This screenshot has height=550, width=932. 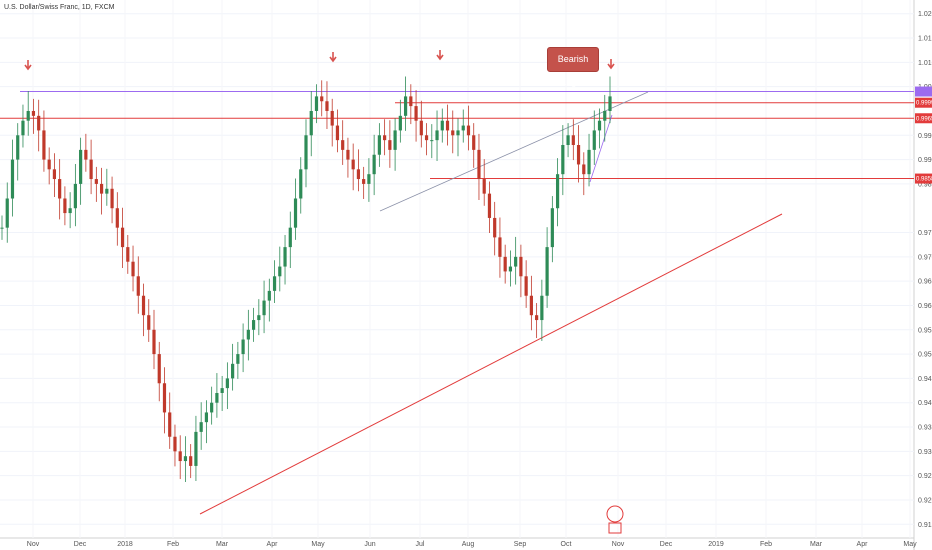 What do you see at coordinates (925, 355) in the screenshot?
I see `y-tick-label: 0.95000` at bounding box center [925, 355].